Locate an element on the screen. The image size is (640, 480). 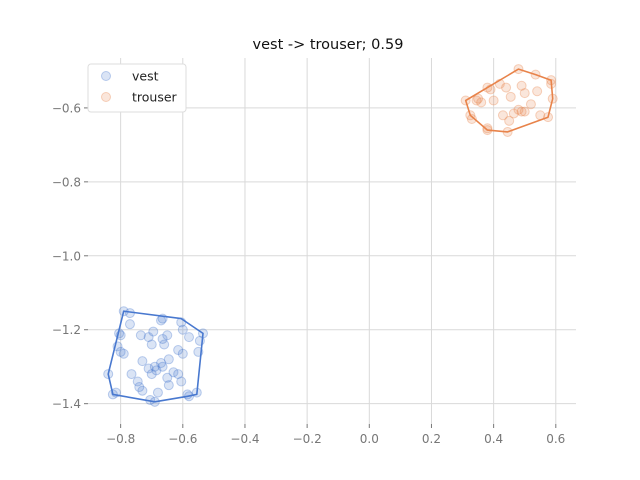
x-axis-ticks: −0.8 −0.6 −0.4 −0.2 0.0 0.2 0.4 0.6 is located at coordinates (335, 435).